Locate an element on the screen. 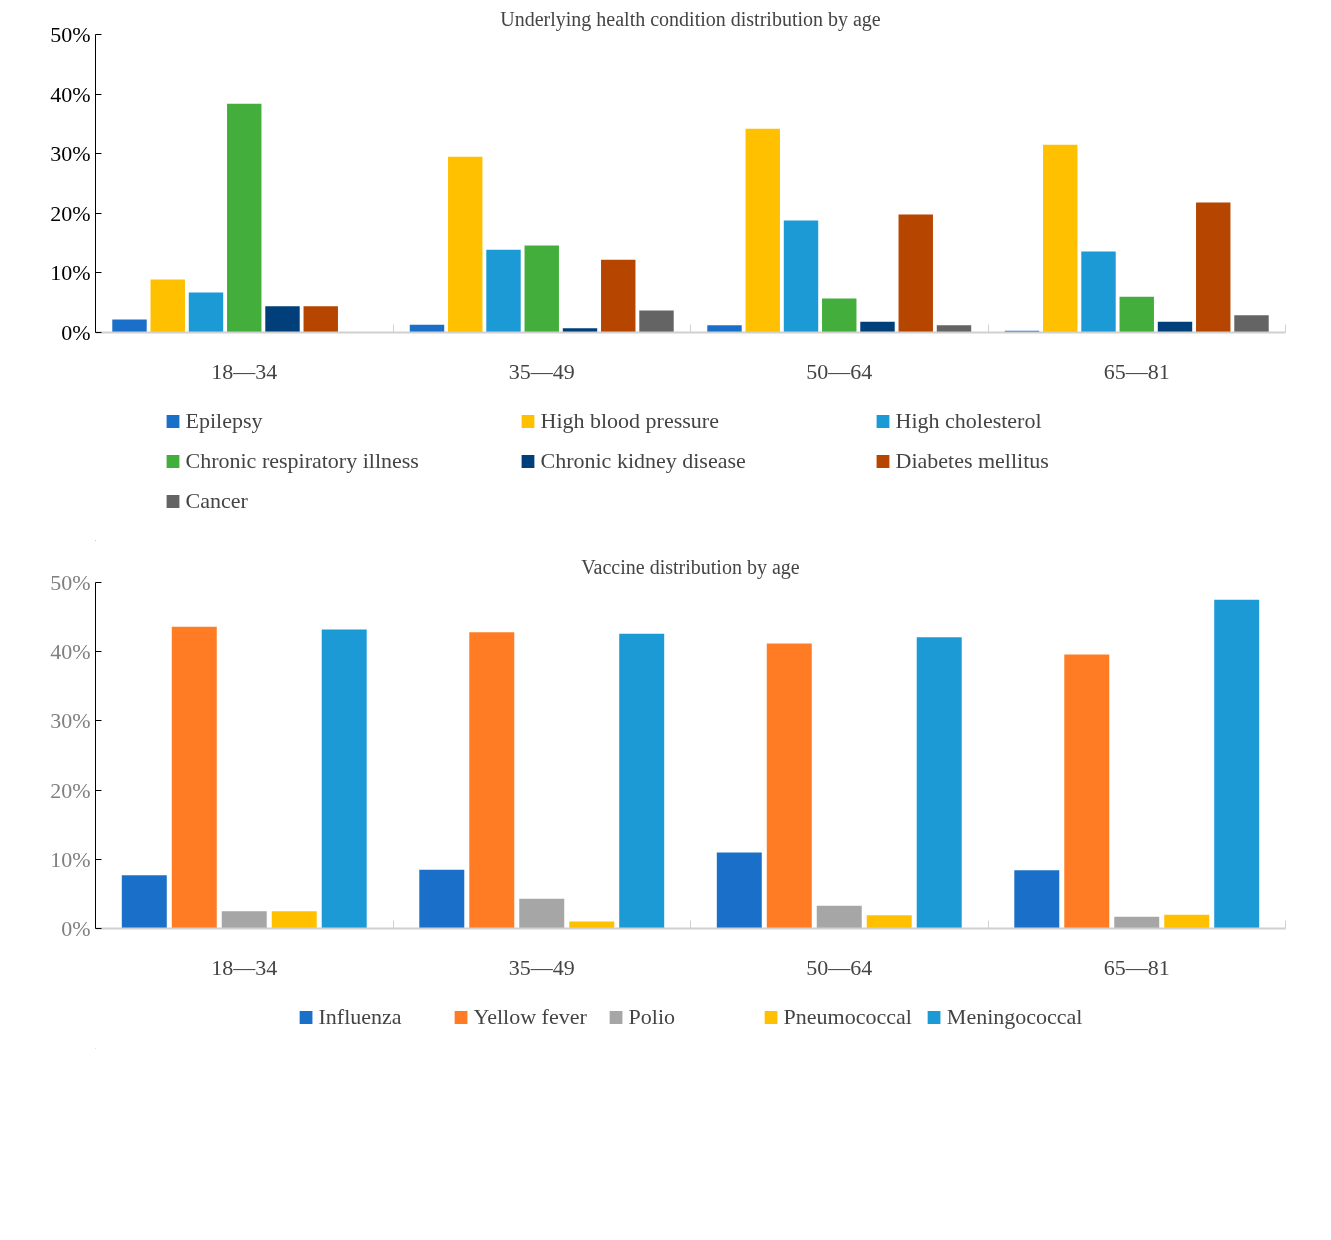 The image size is (1331, 1240). legend-label: Chronic kidney disease is located at coordinates (643, 461).